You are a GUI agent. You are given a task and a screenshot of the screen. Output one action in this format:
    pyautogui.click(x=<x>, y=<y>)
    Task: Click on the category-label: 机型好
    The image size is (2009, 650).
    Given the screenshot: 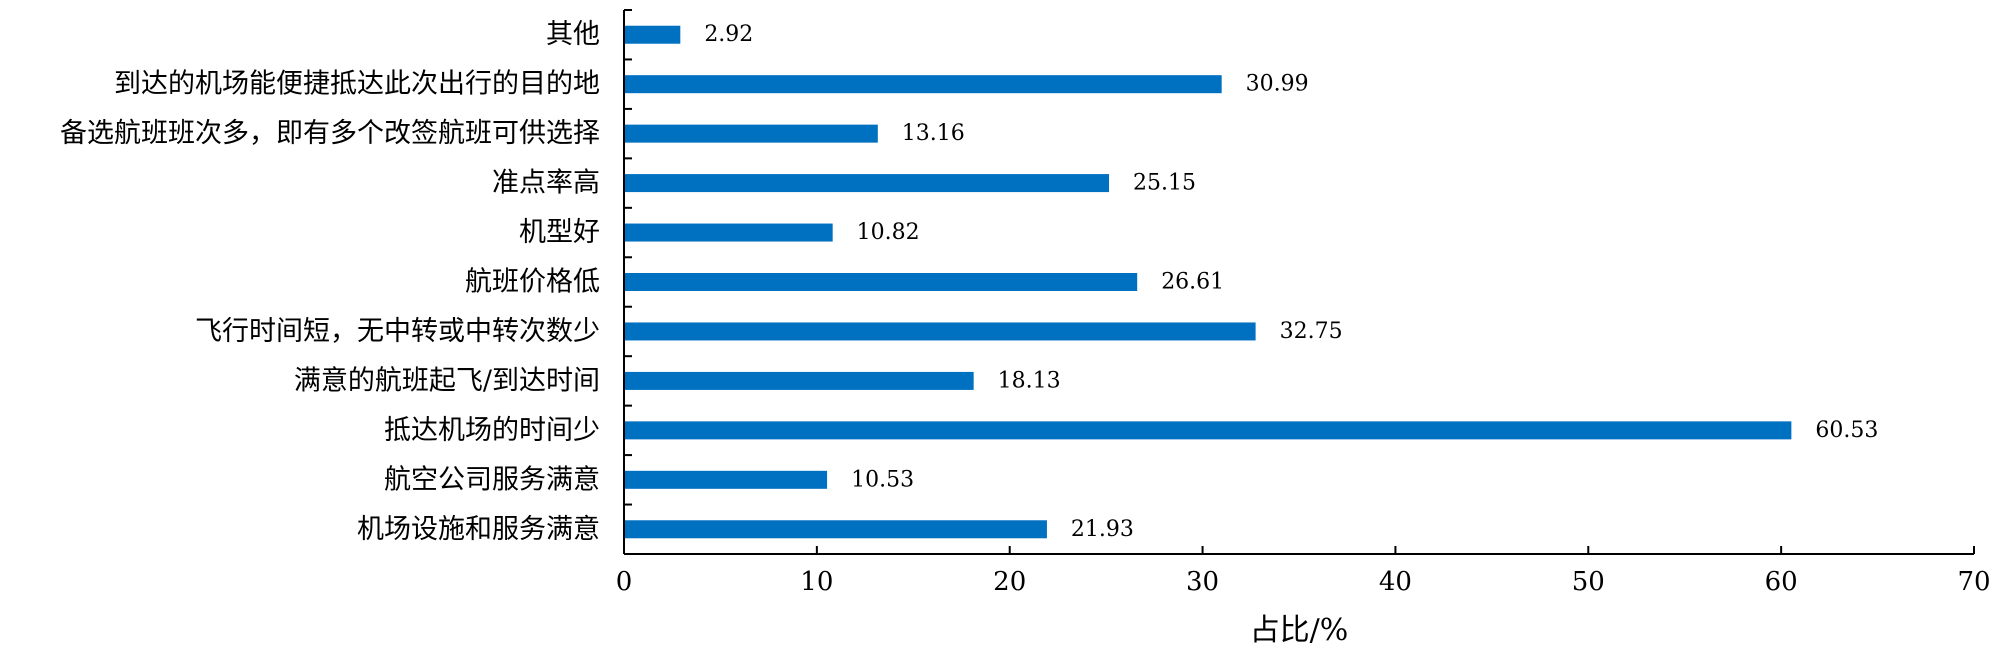 What is the action you would take?
    pyautogui.click(x=559, y=232)
    